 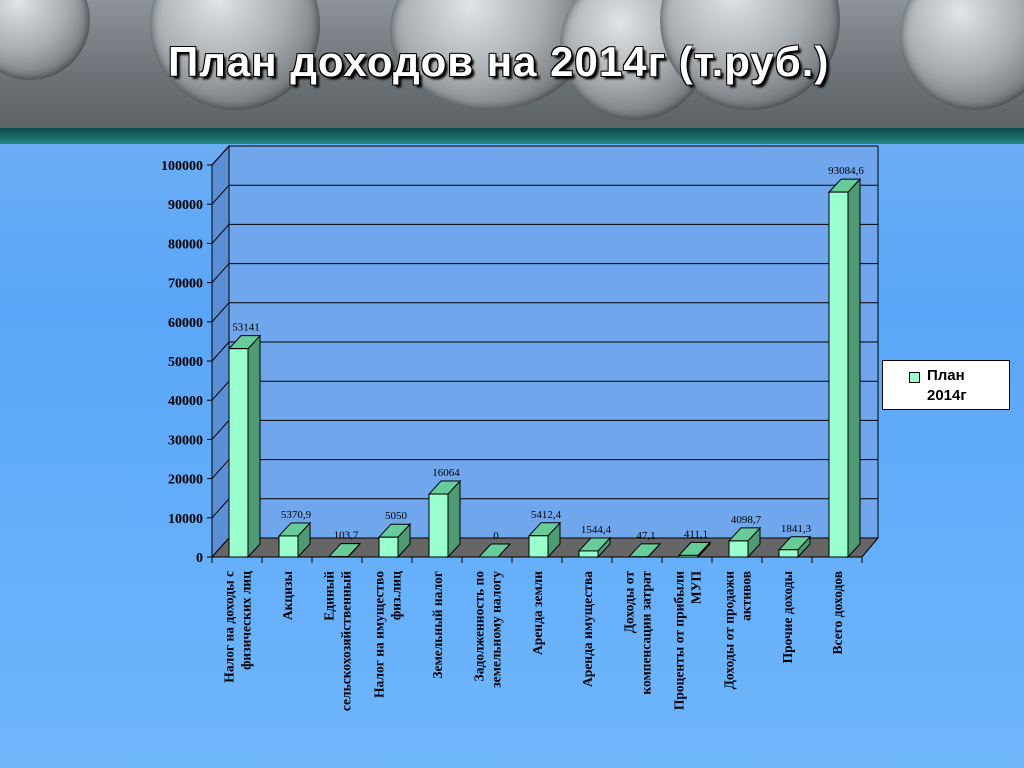 What do you see at coordinates (512, 136) in the screenshot?
I see `header-divider` at bounding box center [512, 136].